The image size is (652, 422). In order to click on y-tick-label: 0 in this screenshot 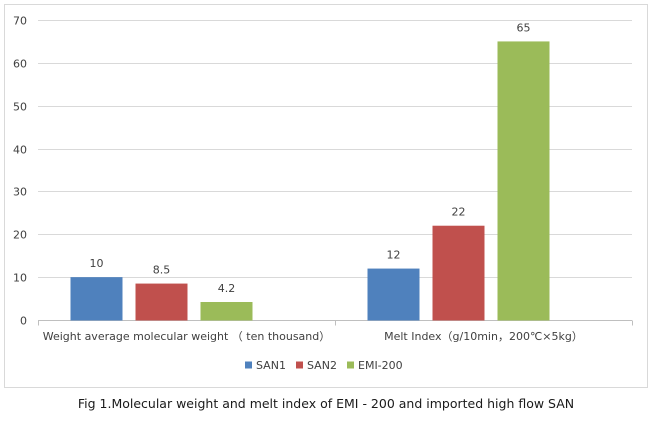, I will do `click(23, 321)`.